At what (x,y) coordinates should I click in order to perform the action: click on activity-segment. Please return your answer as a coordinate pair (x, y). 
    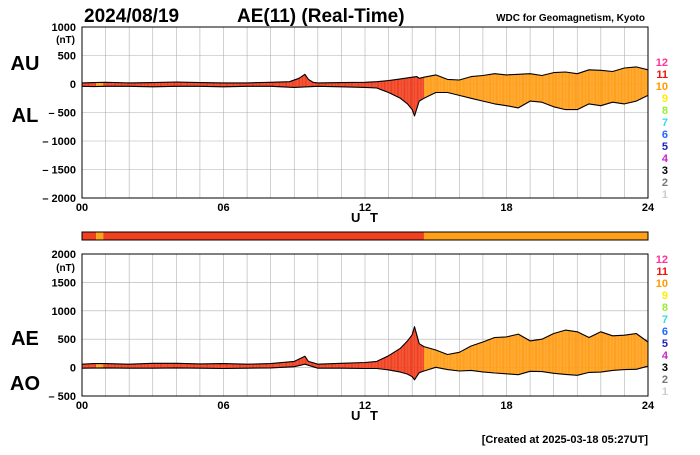
    Looking at the image, I should click on (100, 236).